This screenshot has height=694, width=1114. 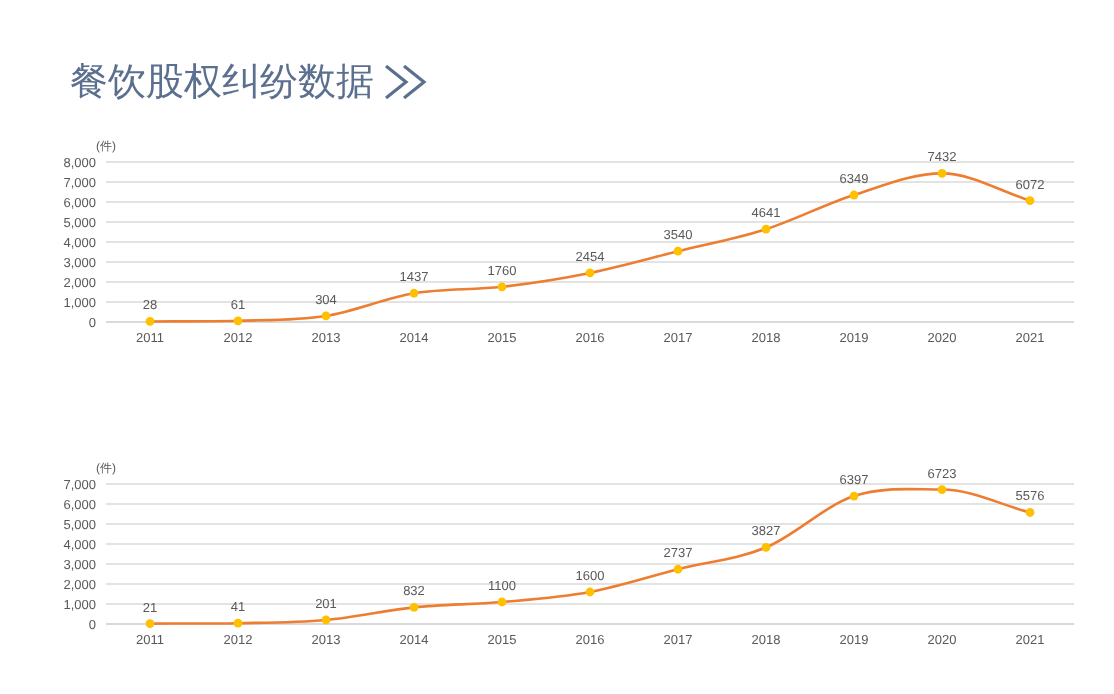 I want to click on chart-title: 餐饮股权纠纷数据, so click(x=222, y=83).